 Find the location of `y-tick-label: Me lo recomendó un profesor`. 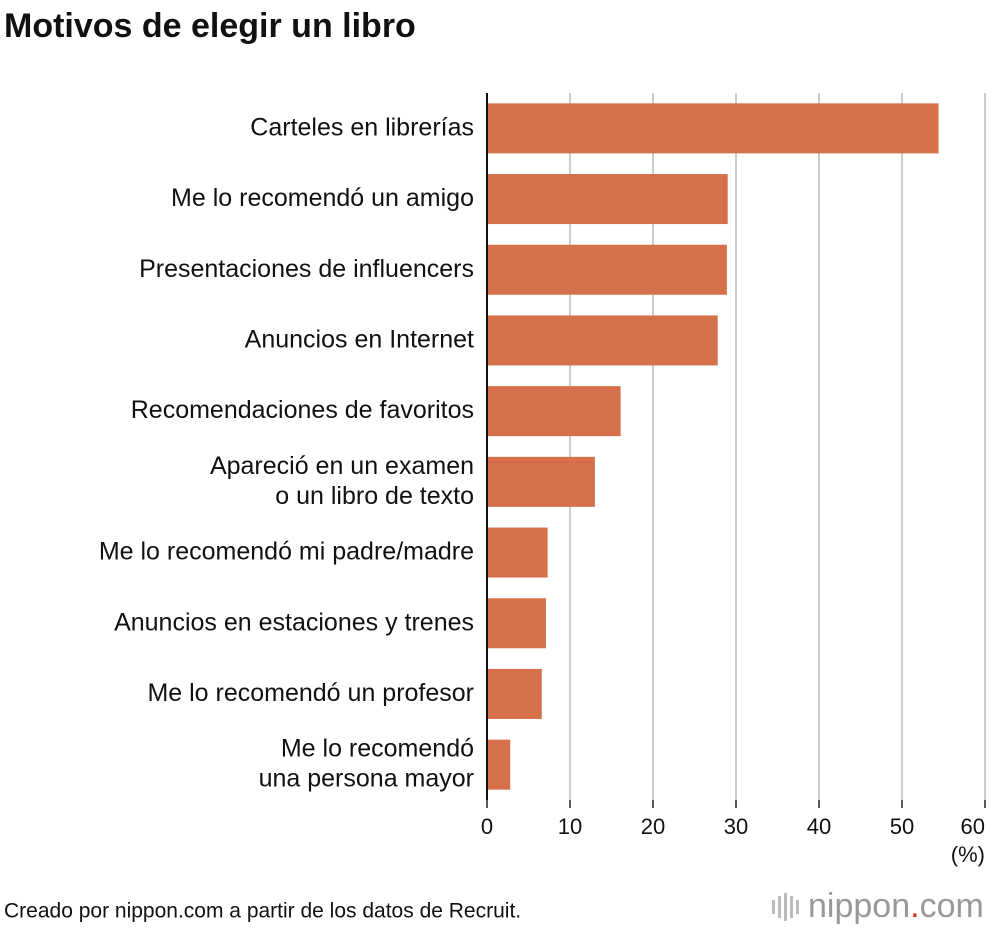

y-tick-label: Me lo recomendó un profesor is located at coordinates (310, 693).